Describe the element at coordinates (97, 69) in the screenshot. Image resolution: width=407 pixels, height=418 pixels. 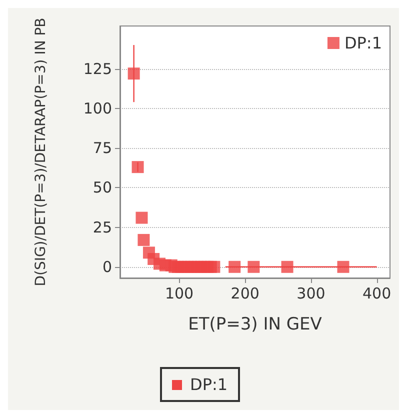
I see `y-tick-label: 125` at that location.